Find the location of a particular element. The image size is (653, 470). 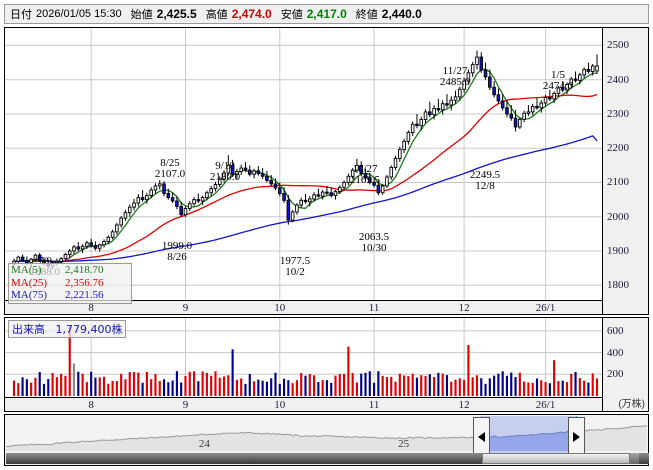

annotation-price: 2180.0 is located at coordinates (225, 177).